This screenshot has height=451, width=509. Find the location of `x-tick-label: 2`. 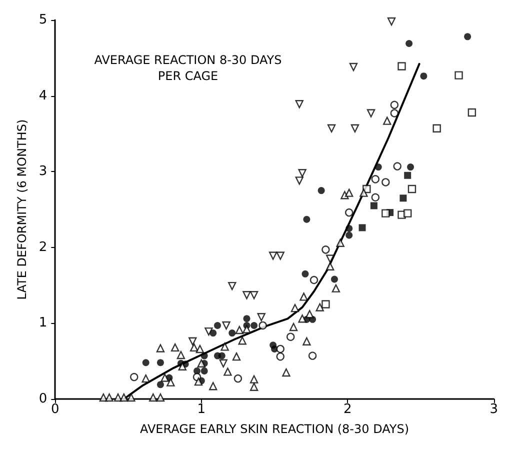

x-tick-label: 2 is located at coordinates (347, 409).